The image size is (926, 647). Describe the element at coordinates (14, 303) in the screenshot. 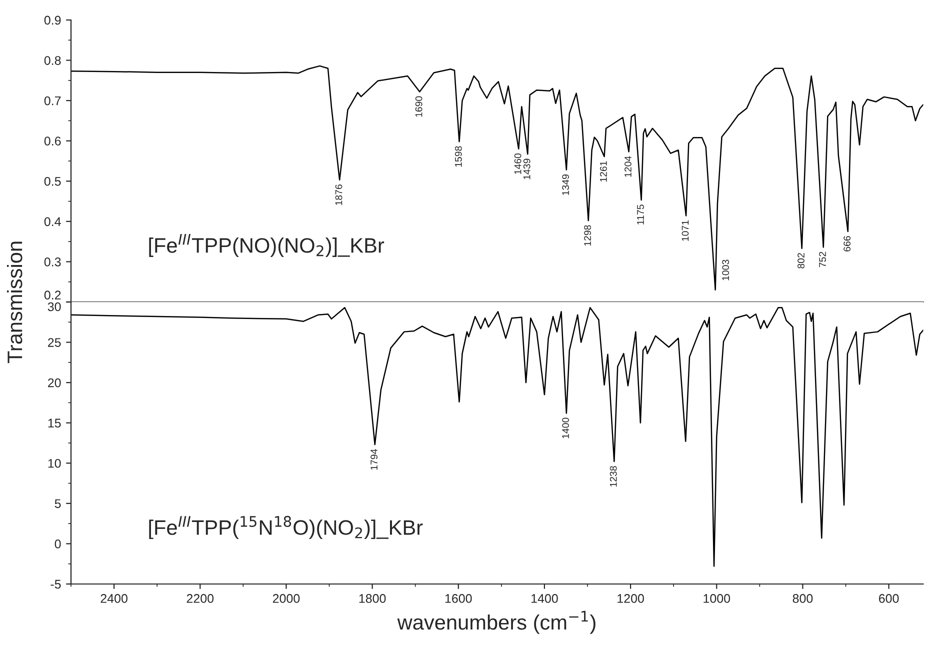

I see `y-axis-title: Transmission` at that location.